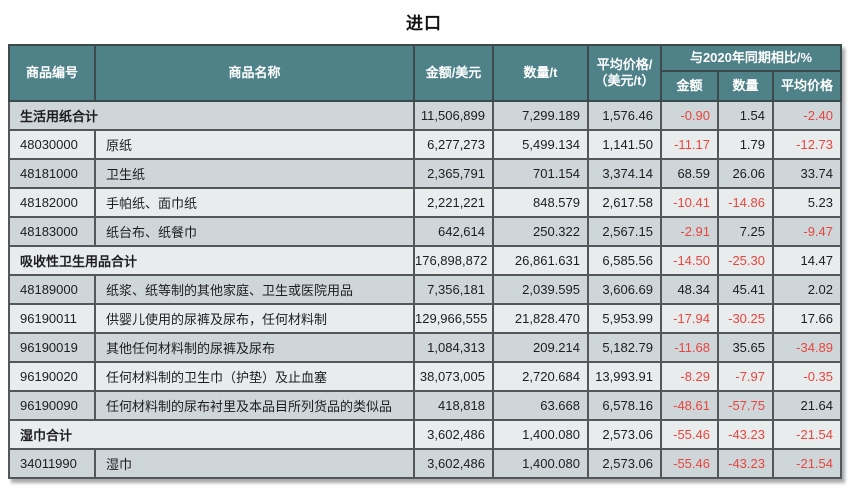 This screenshot has height=494, width=848. What do you see at coordinates (745, 405) in the screenshot?
I see `cell-yoy-quantity: -57.75` at bounding box center [745, 405].